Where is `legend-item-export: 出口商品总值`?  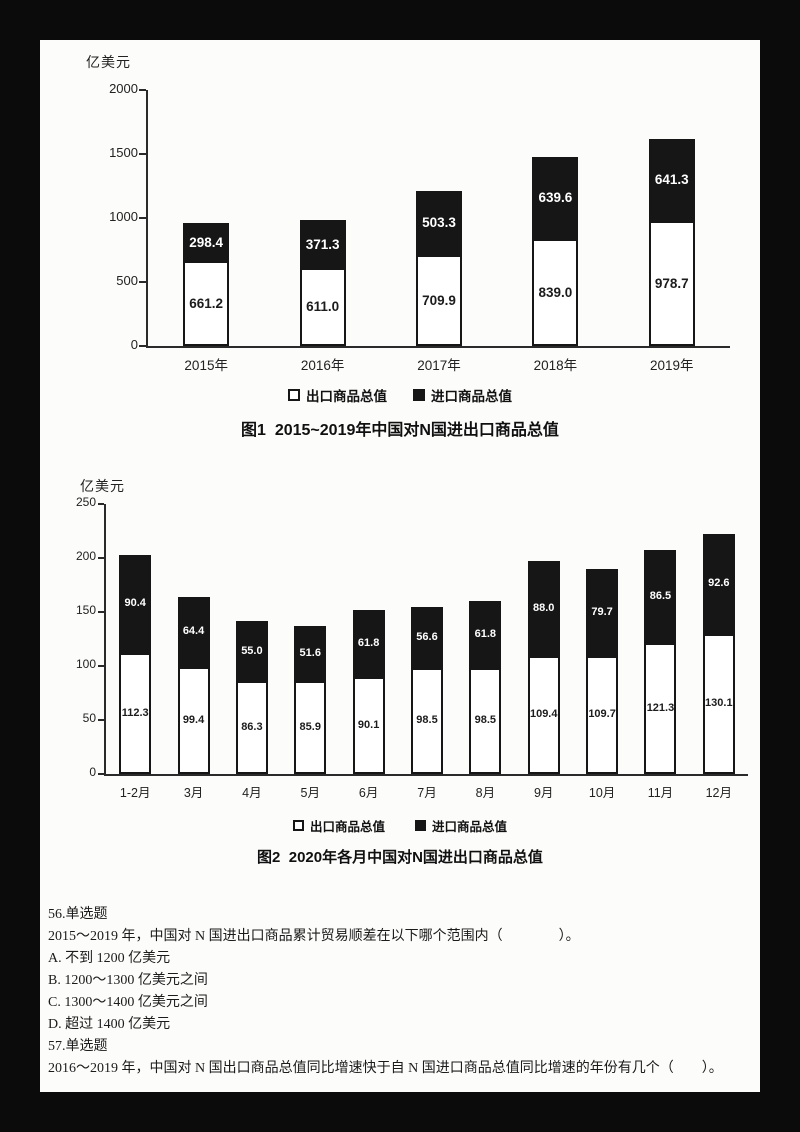
legend-item-export: 出口商品总值 is located at coordinates (337, 395).